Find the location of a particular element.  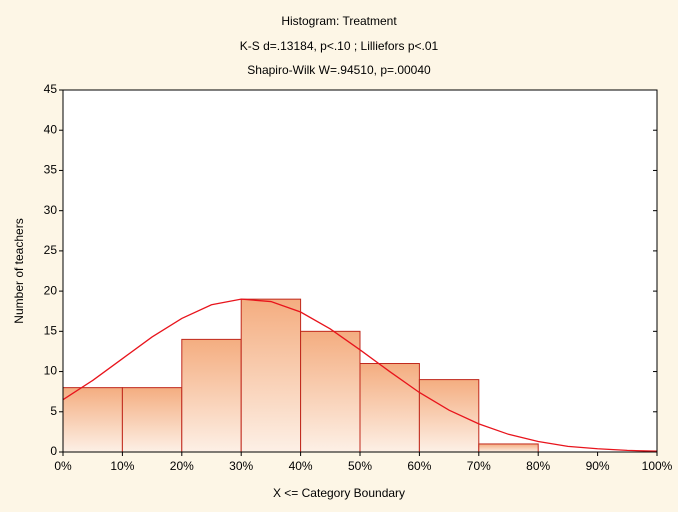

chart-subtitle: K-S d=.13184, p<.10 ; Lilliefors p<.01 is located at coordinates (339, 46).